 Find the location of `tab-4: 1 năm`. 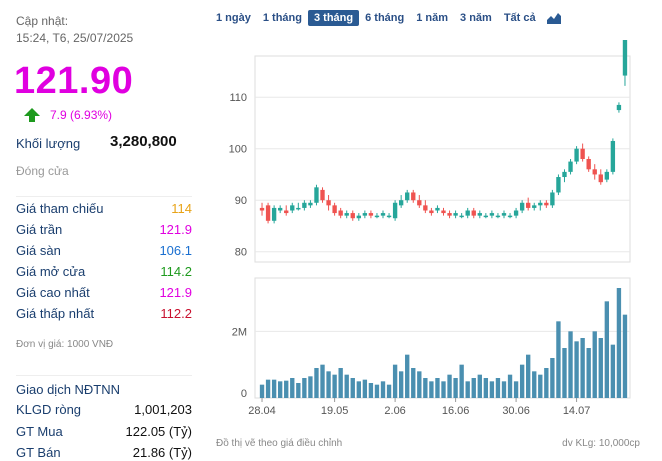

tab-4: 1 năm is located at coordinates (432, 18).